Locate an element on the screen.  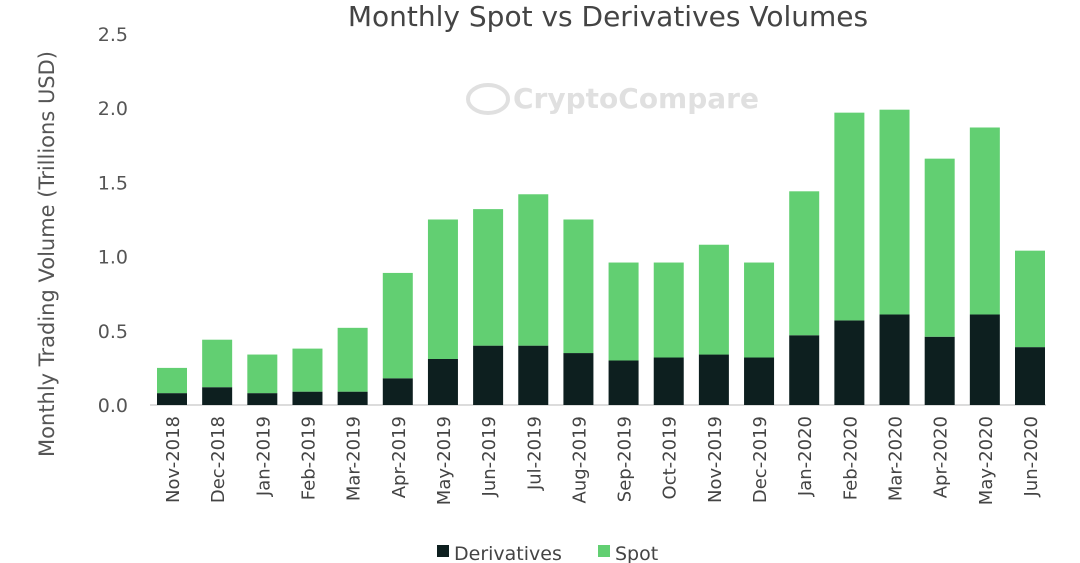
watermark: CryptoCompare is located at coordinates (612, 98).